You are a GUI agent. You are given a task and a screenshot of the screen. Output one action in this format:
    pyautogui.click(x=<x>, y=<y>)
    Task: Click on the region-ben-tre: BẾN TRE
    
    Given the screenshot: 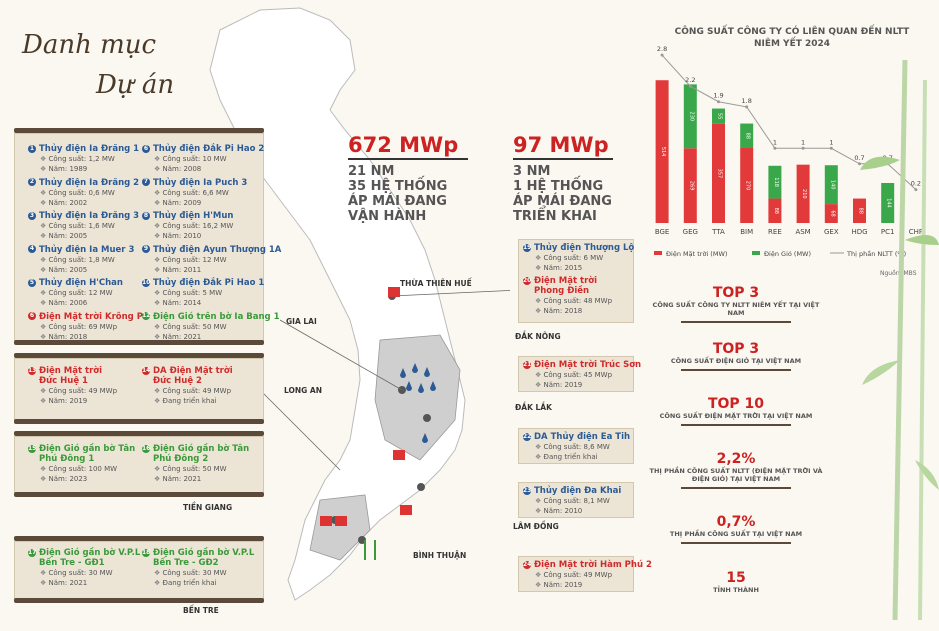 What is the action you would take?
    pyautogui.click(x=201, y=610)
    